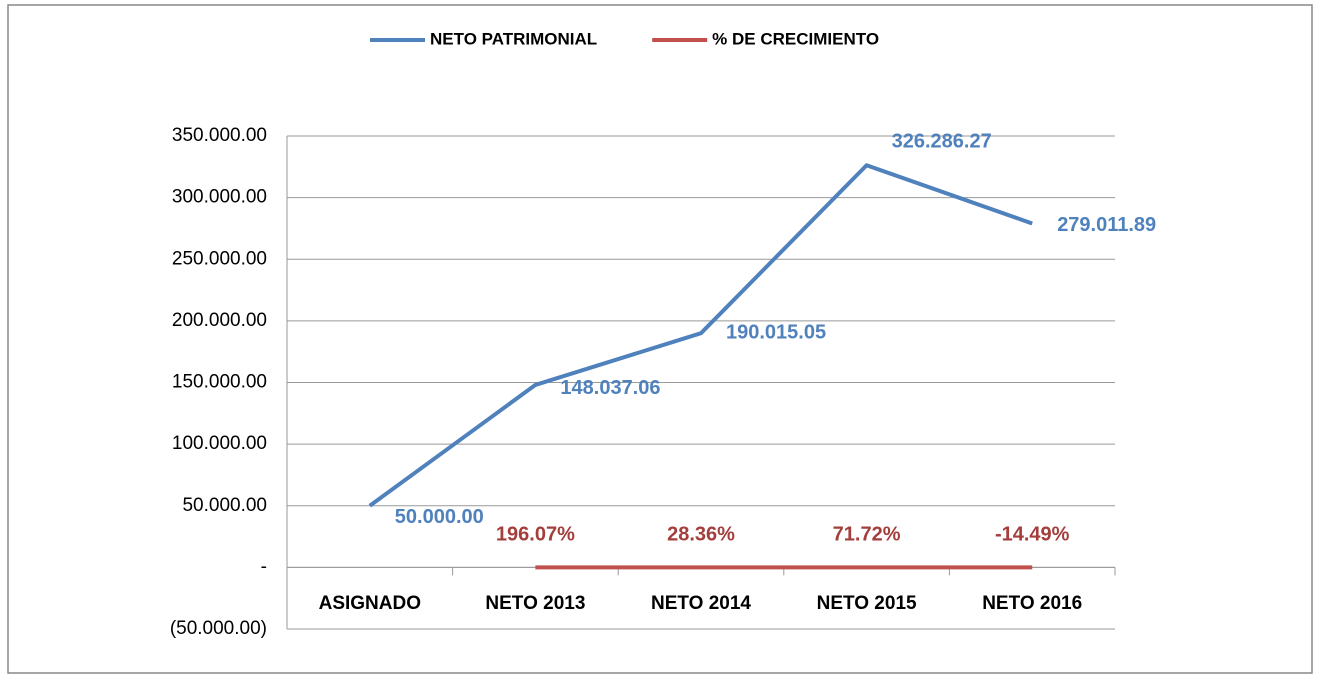 The image size is (1320, 678). Describe the element at coordinates (218, 628) in the screenshot. I see `y-tick-label: (50.000.00)` at that location.